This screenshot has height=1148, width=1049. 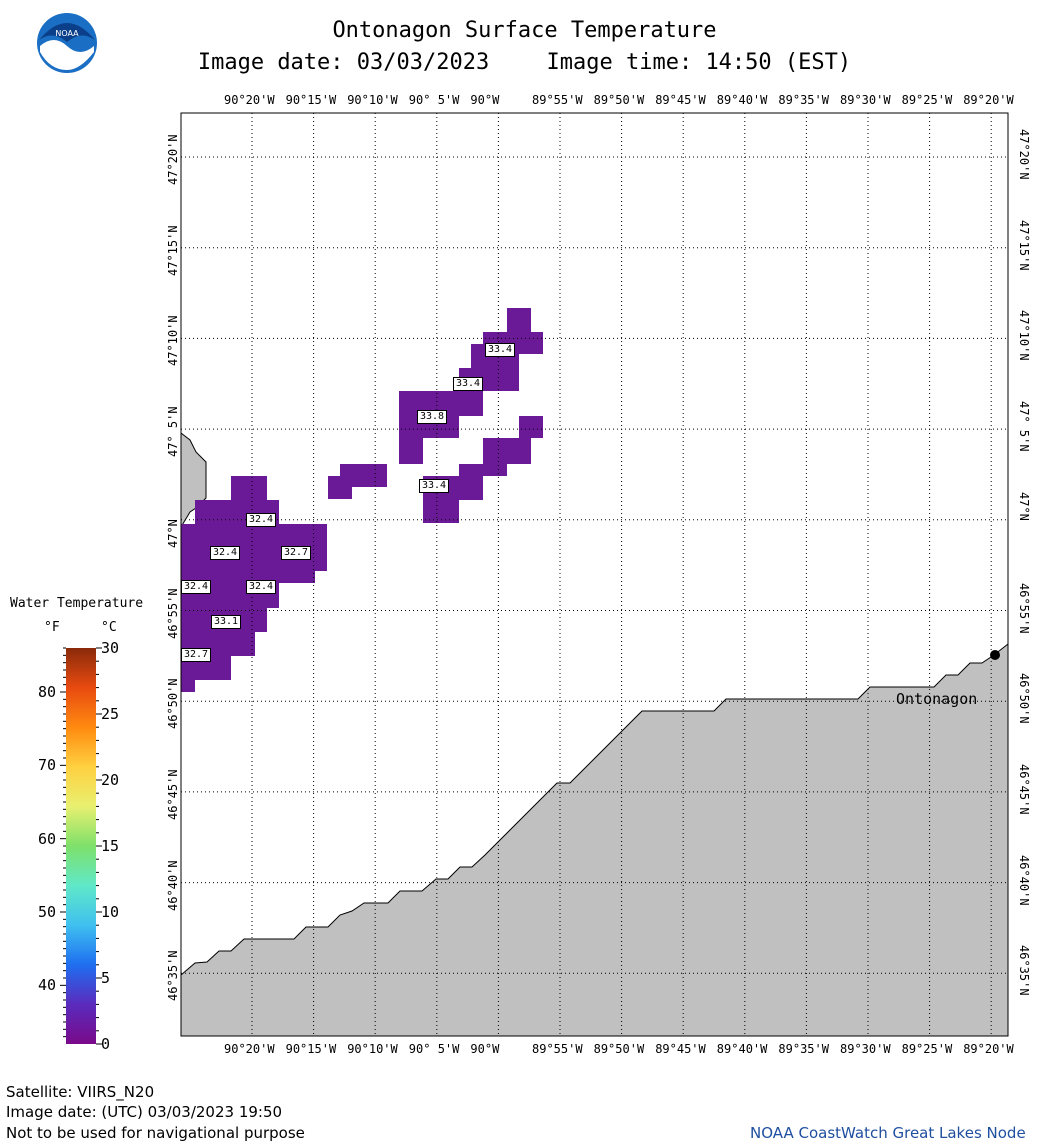 What do you see at coordinates (619, 100) in the screenshot?
I see `lon-label-top: 89°50'W` at bounding box center [619, 100].